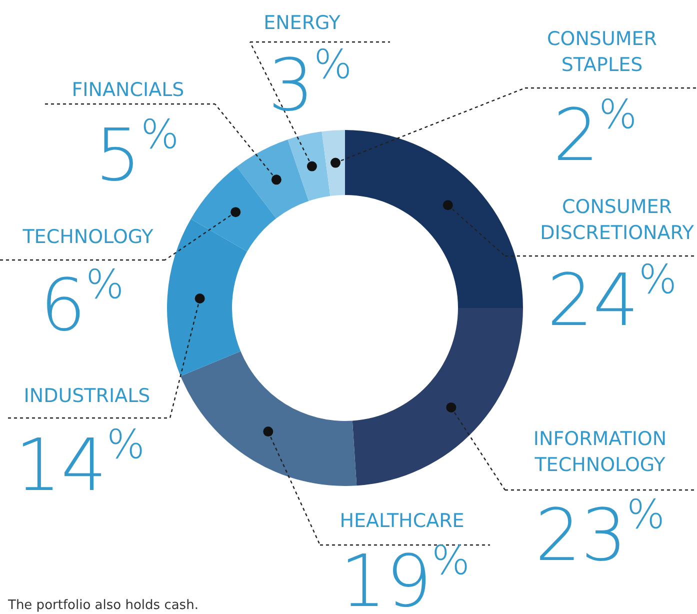 The image size is (697, 614). Describe the element at coordinates (402, 521) in the screenshot. I see `slice-label: HEALTHCARE` at that location.